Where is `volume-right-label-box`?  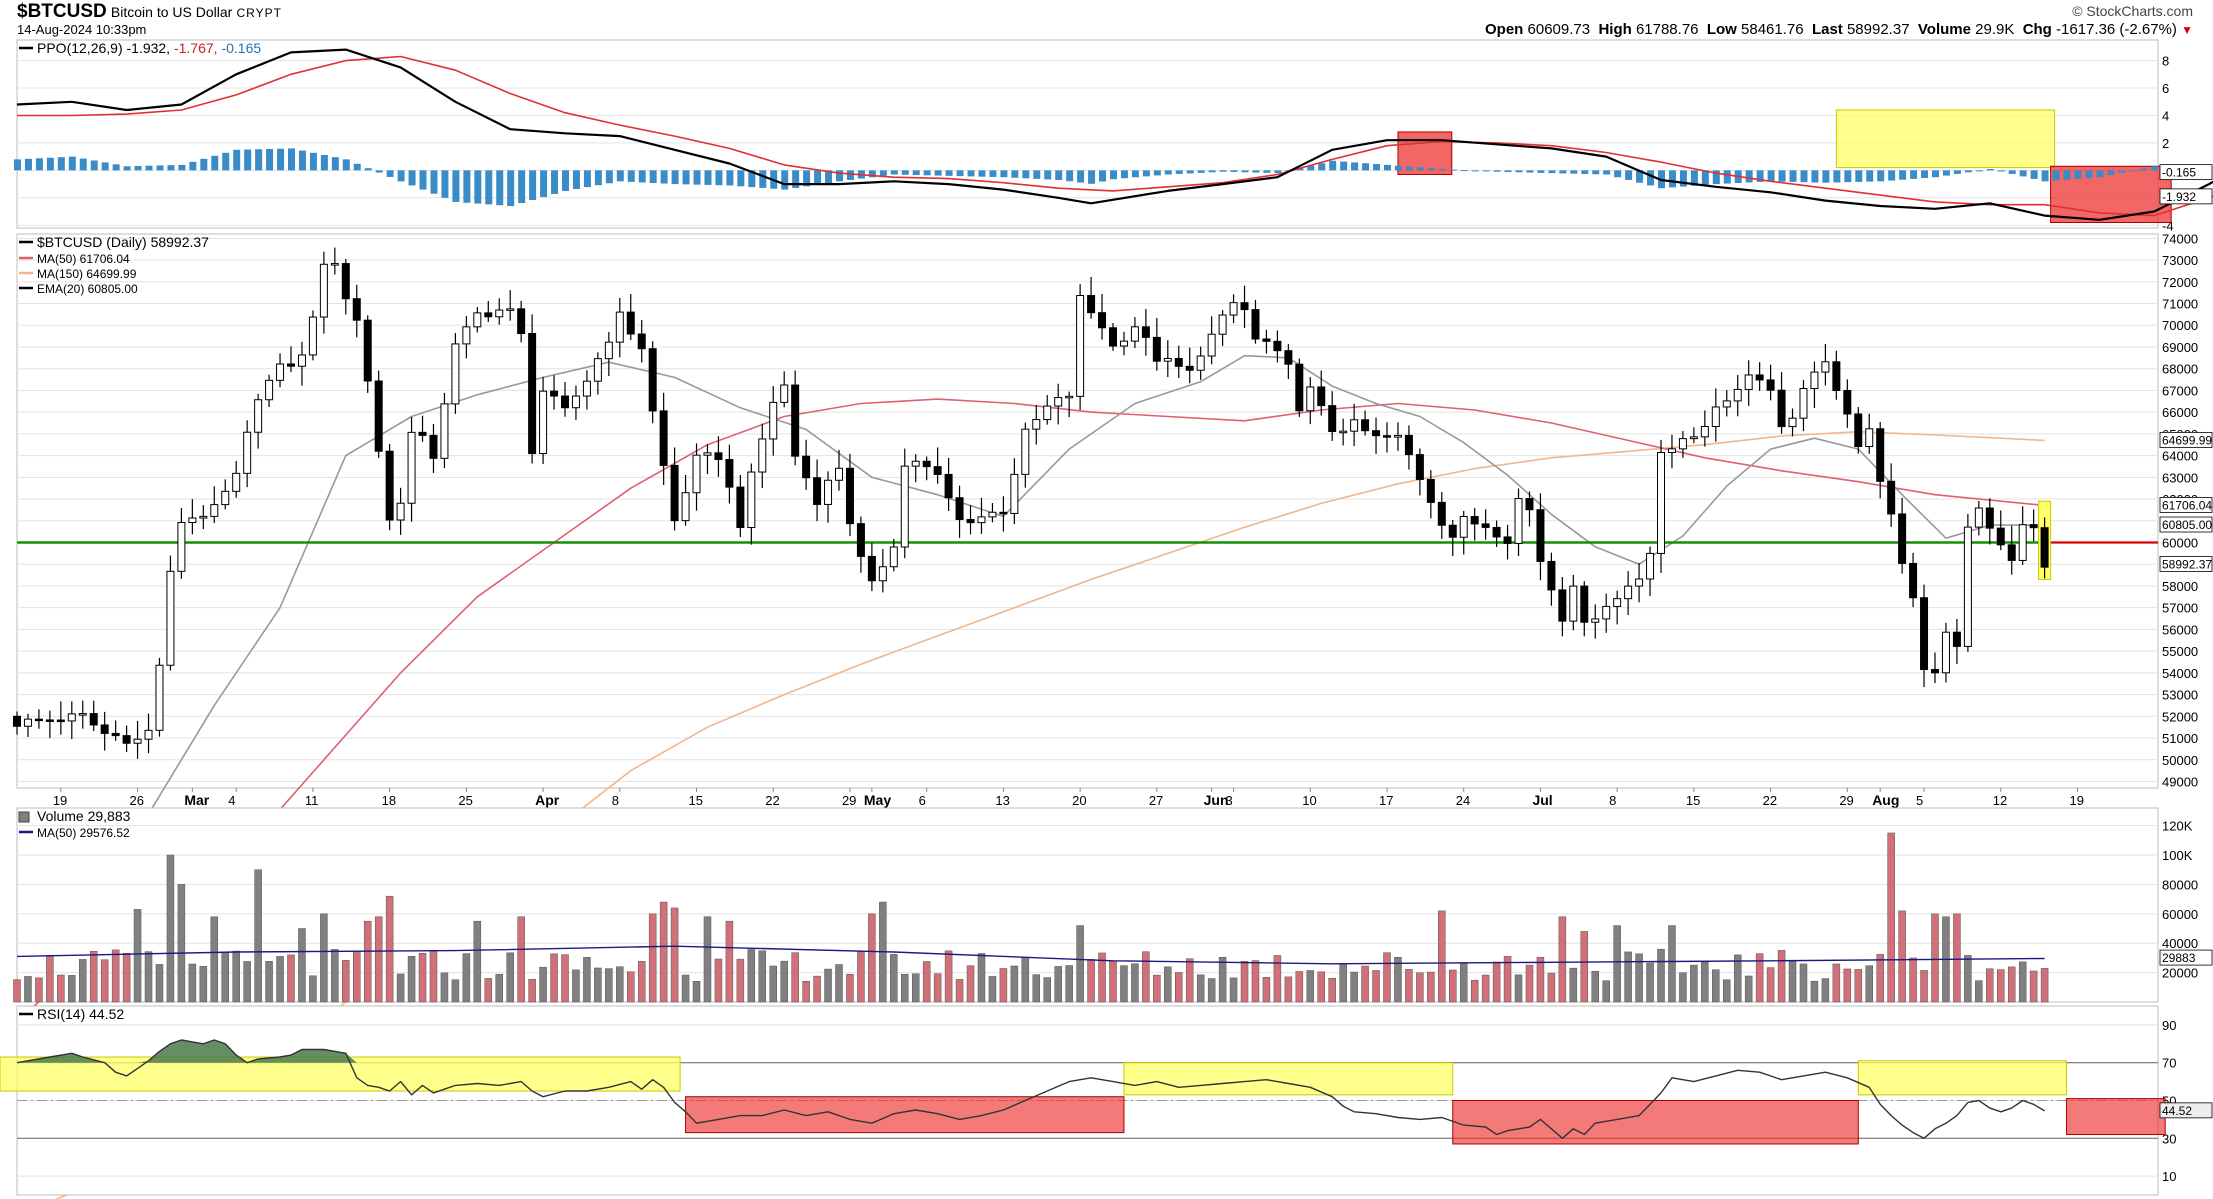
volume-right-label-box is located at coordinates (2186, 957).